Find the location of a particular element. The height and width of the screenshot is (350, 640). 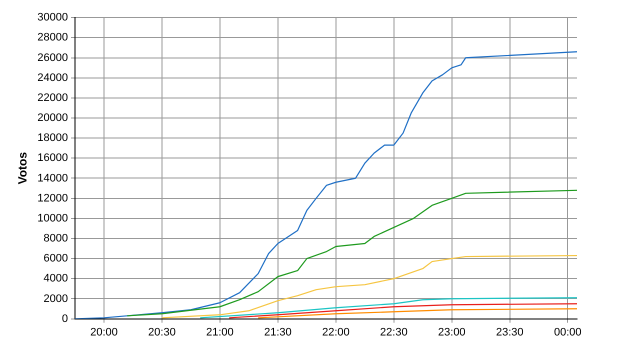

y-tick-label: 16000 is located at coordinates (52, 158).